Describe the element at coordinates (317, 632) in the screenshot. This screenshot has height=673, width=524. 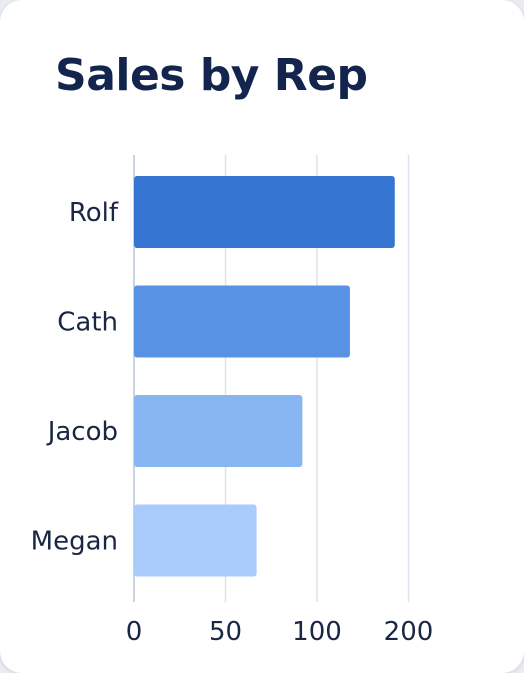
I see `x-tick-label: 100` at that location.